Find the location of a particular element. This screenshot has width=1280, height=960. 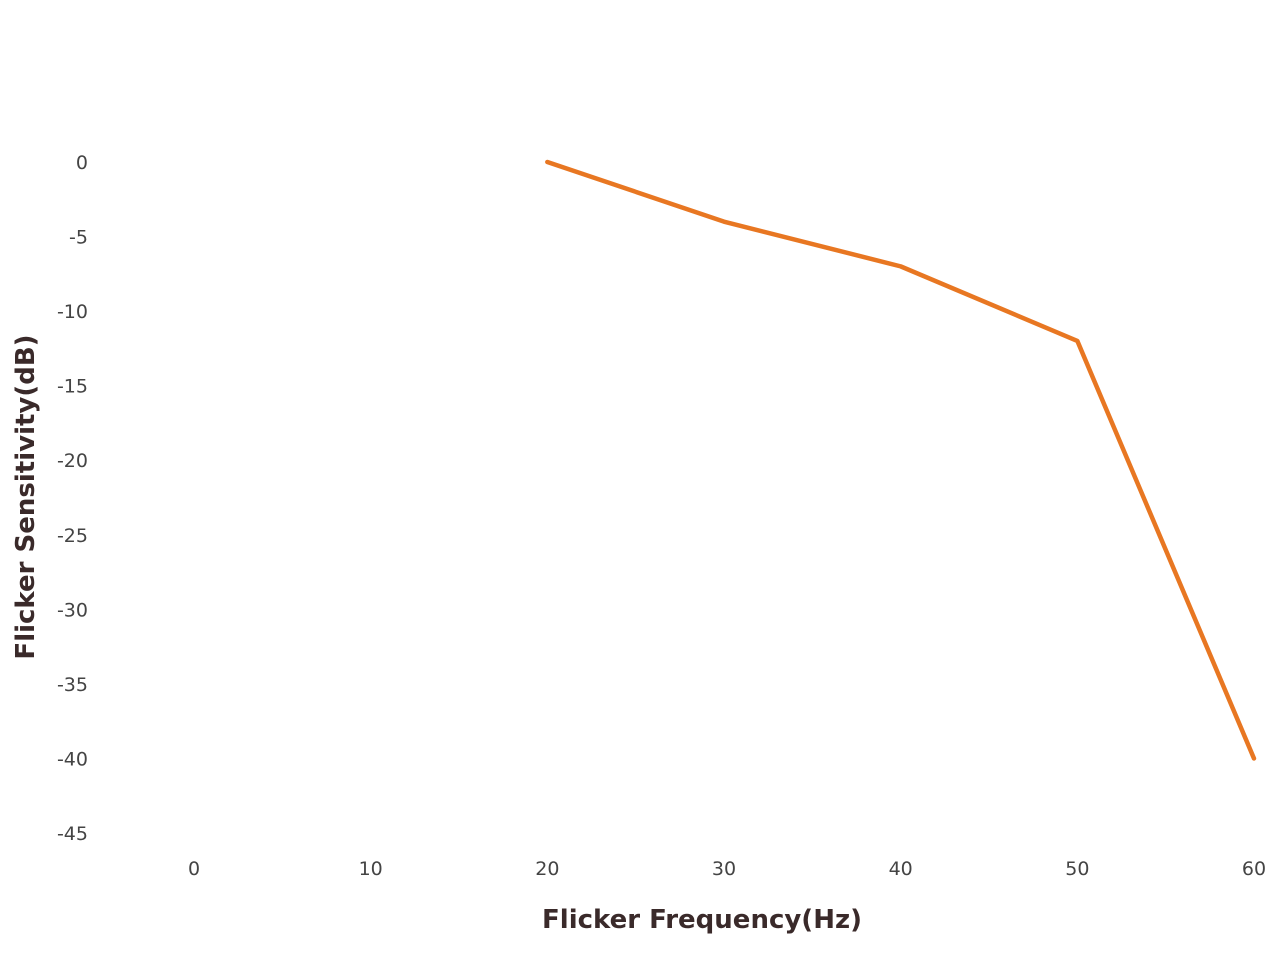

y-tick-label: -10 is located at coordinates (72, 312).